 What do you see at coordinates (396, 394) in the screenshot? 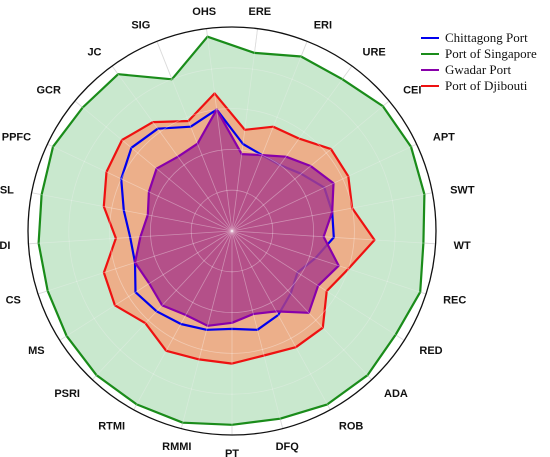
I see `axis-label-ada: ADA` at bounding box center [396, 394].